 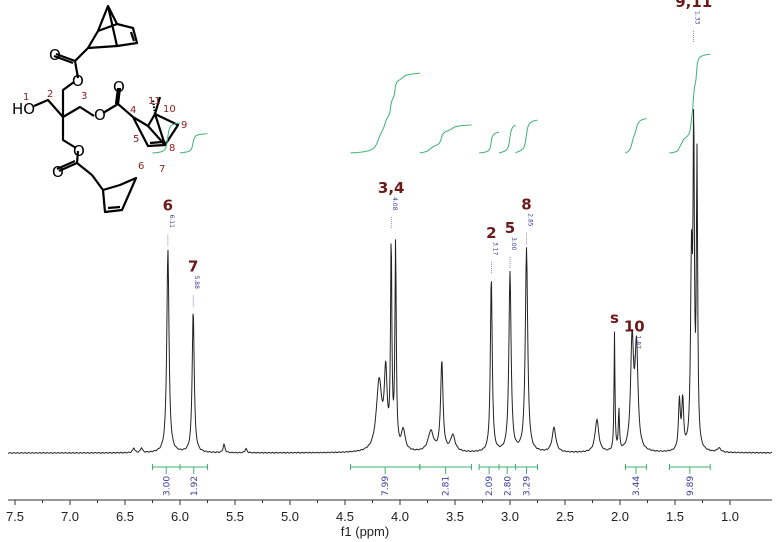 I want to click on peak-label: 7, so click(x=193, y=267).